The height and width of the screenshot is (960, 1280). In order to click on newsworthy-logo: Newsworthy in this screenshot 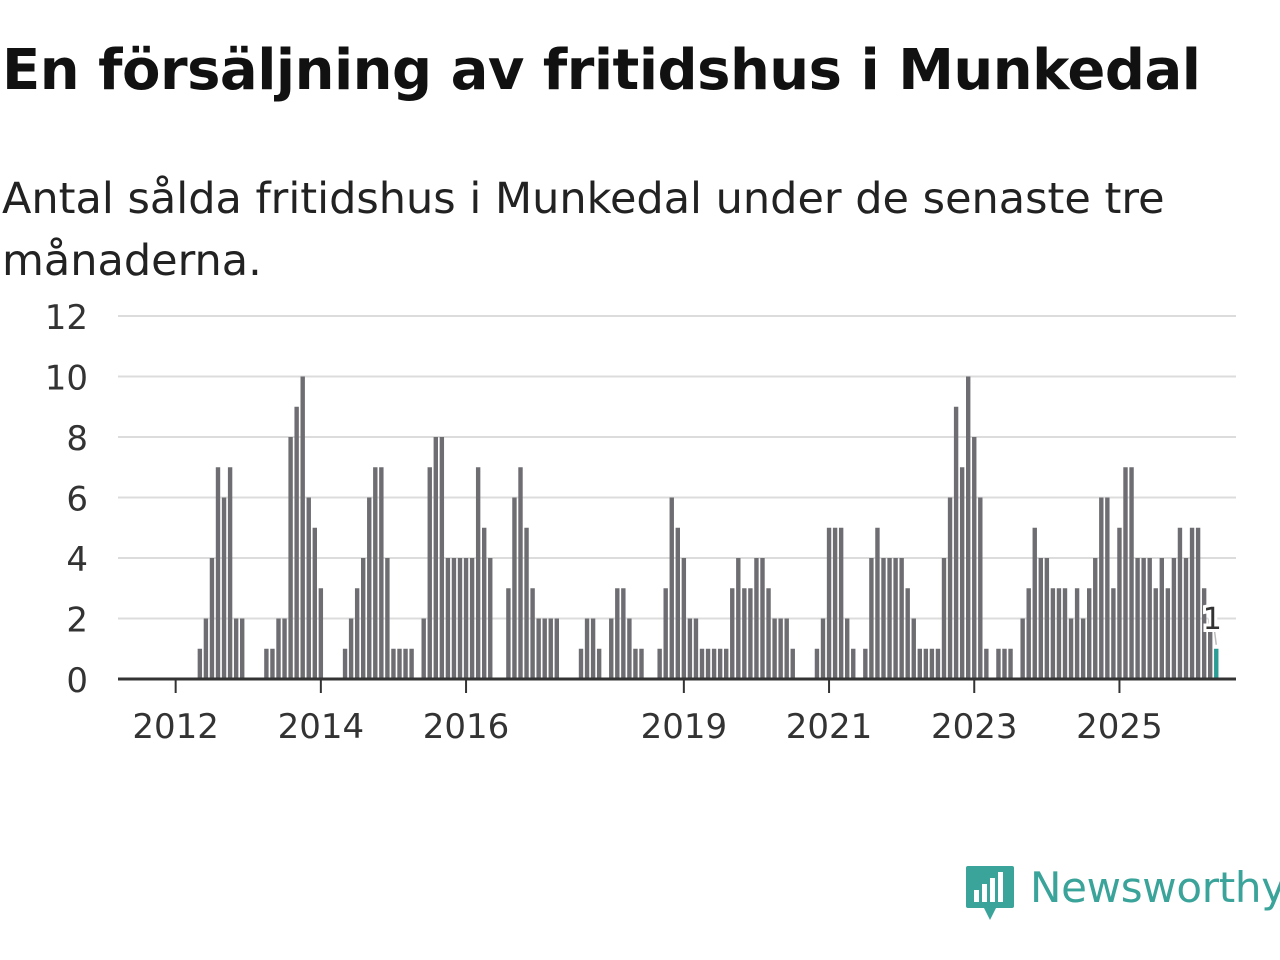, I will do `click(1122, 895)`.